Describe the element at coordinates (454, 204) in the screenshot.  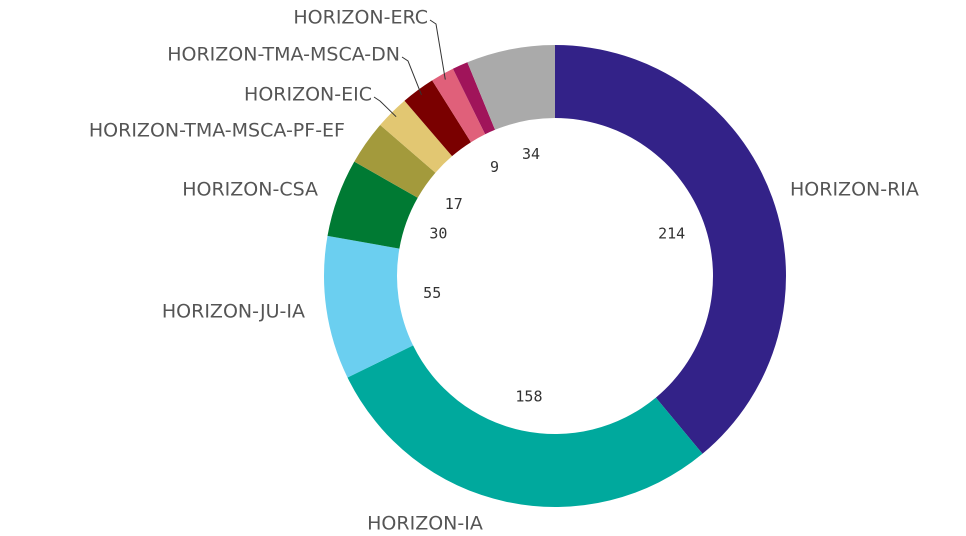
I see `value-label: 17` at that location.